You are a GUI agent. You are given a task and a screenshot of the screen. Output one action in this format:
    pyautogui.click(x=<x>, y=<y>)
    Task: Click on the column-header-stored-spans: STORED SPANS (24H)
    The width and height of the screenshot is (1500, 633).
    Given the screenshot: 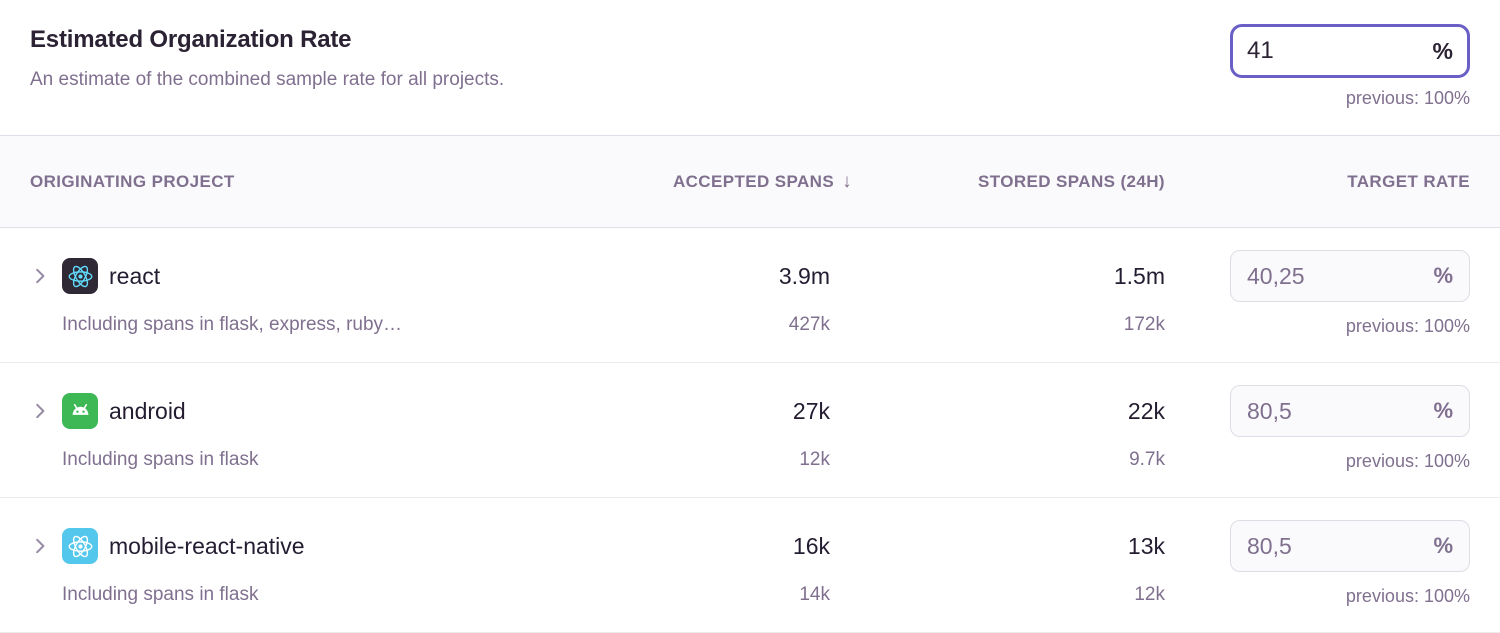 What is the action you would take?
    pyautogui.click(x=1071, y=181)
    